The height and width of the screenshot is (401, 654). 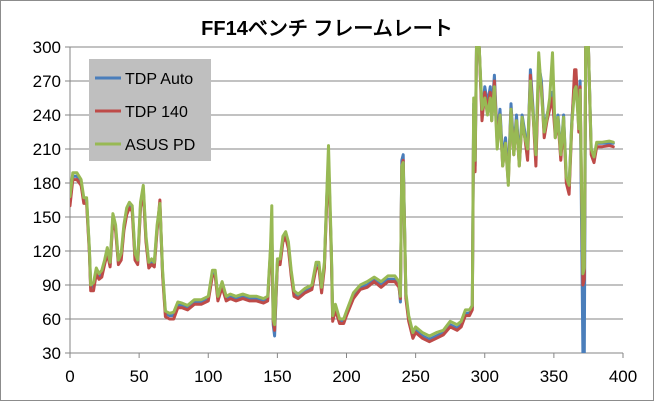 I want to click on x-tick-label: 150, so click(x=277, y=376).